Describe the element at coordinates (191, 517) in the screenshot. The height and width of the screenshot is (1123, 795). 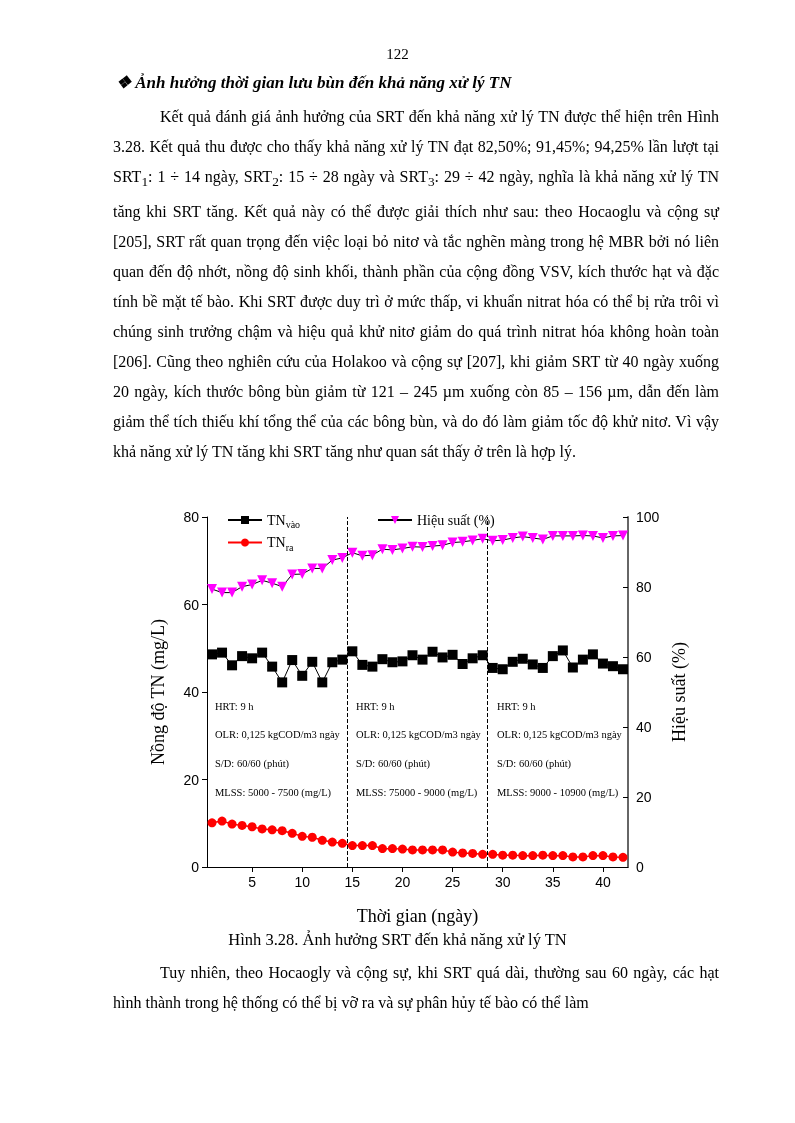
I see `y-tick-label: 80` at that location.